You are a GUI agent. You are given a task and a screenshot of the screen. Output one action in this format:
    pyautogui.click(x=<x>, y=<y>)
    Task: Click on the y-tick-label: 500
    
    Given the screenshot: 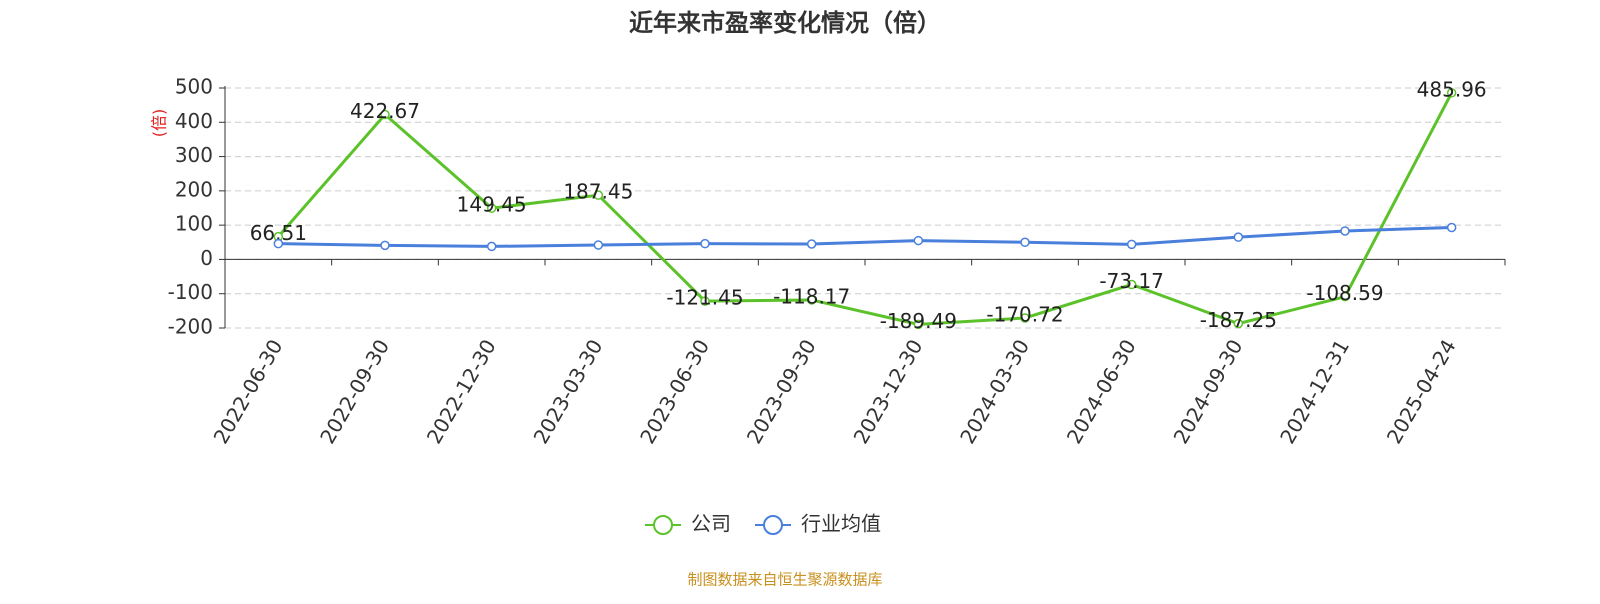 What is the action you would take?
    pyautogui.click(x=194, y=87)
    